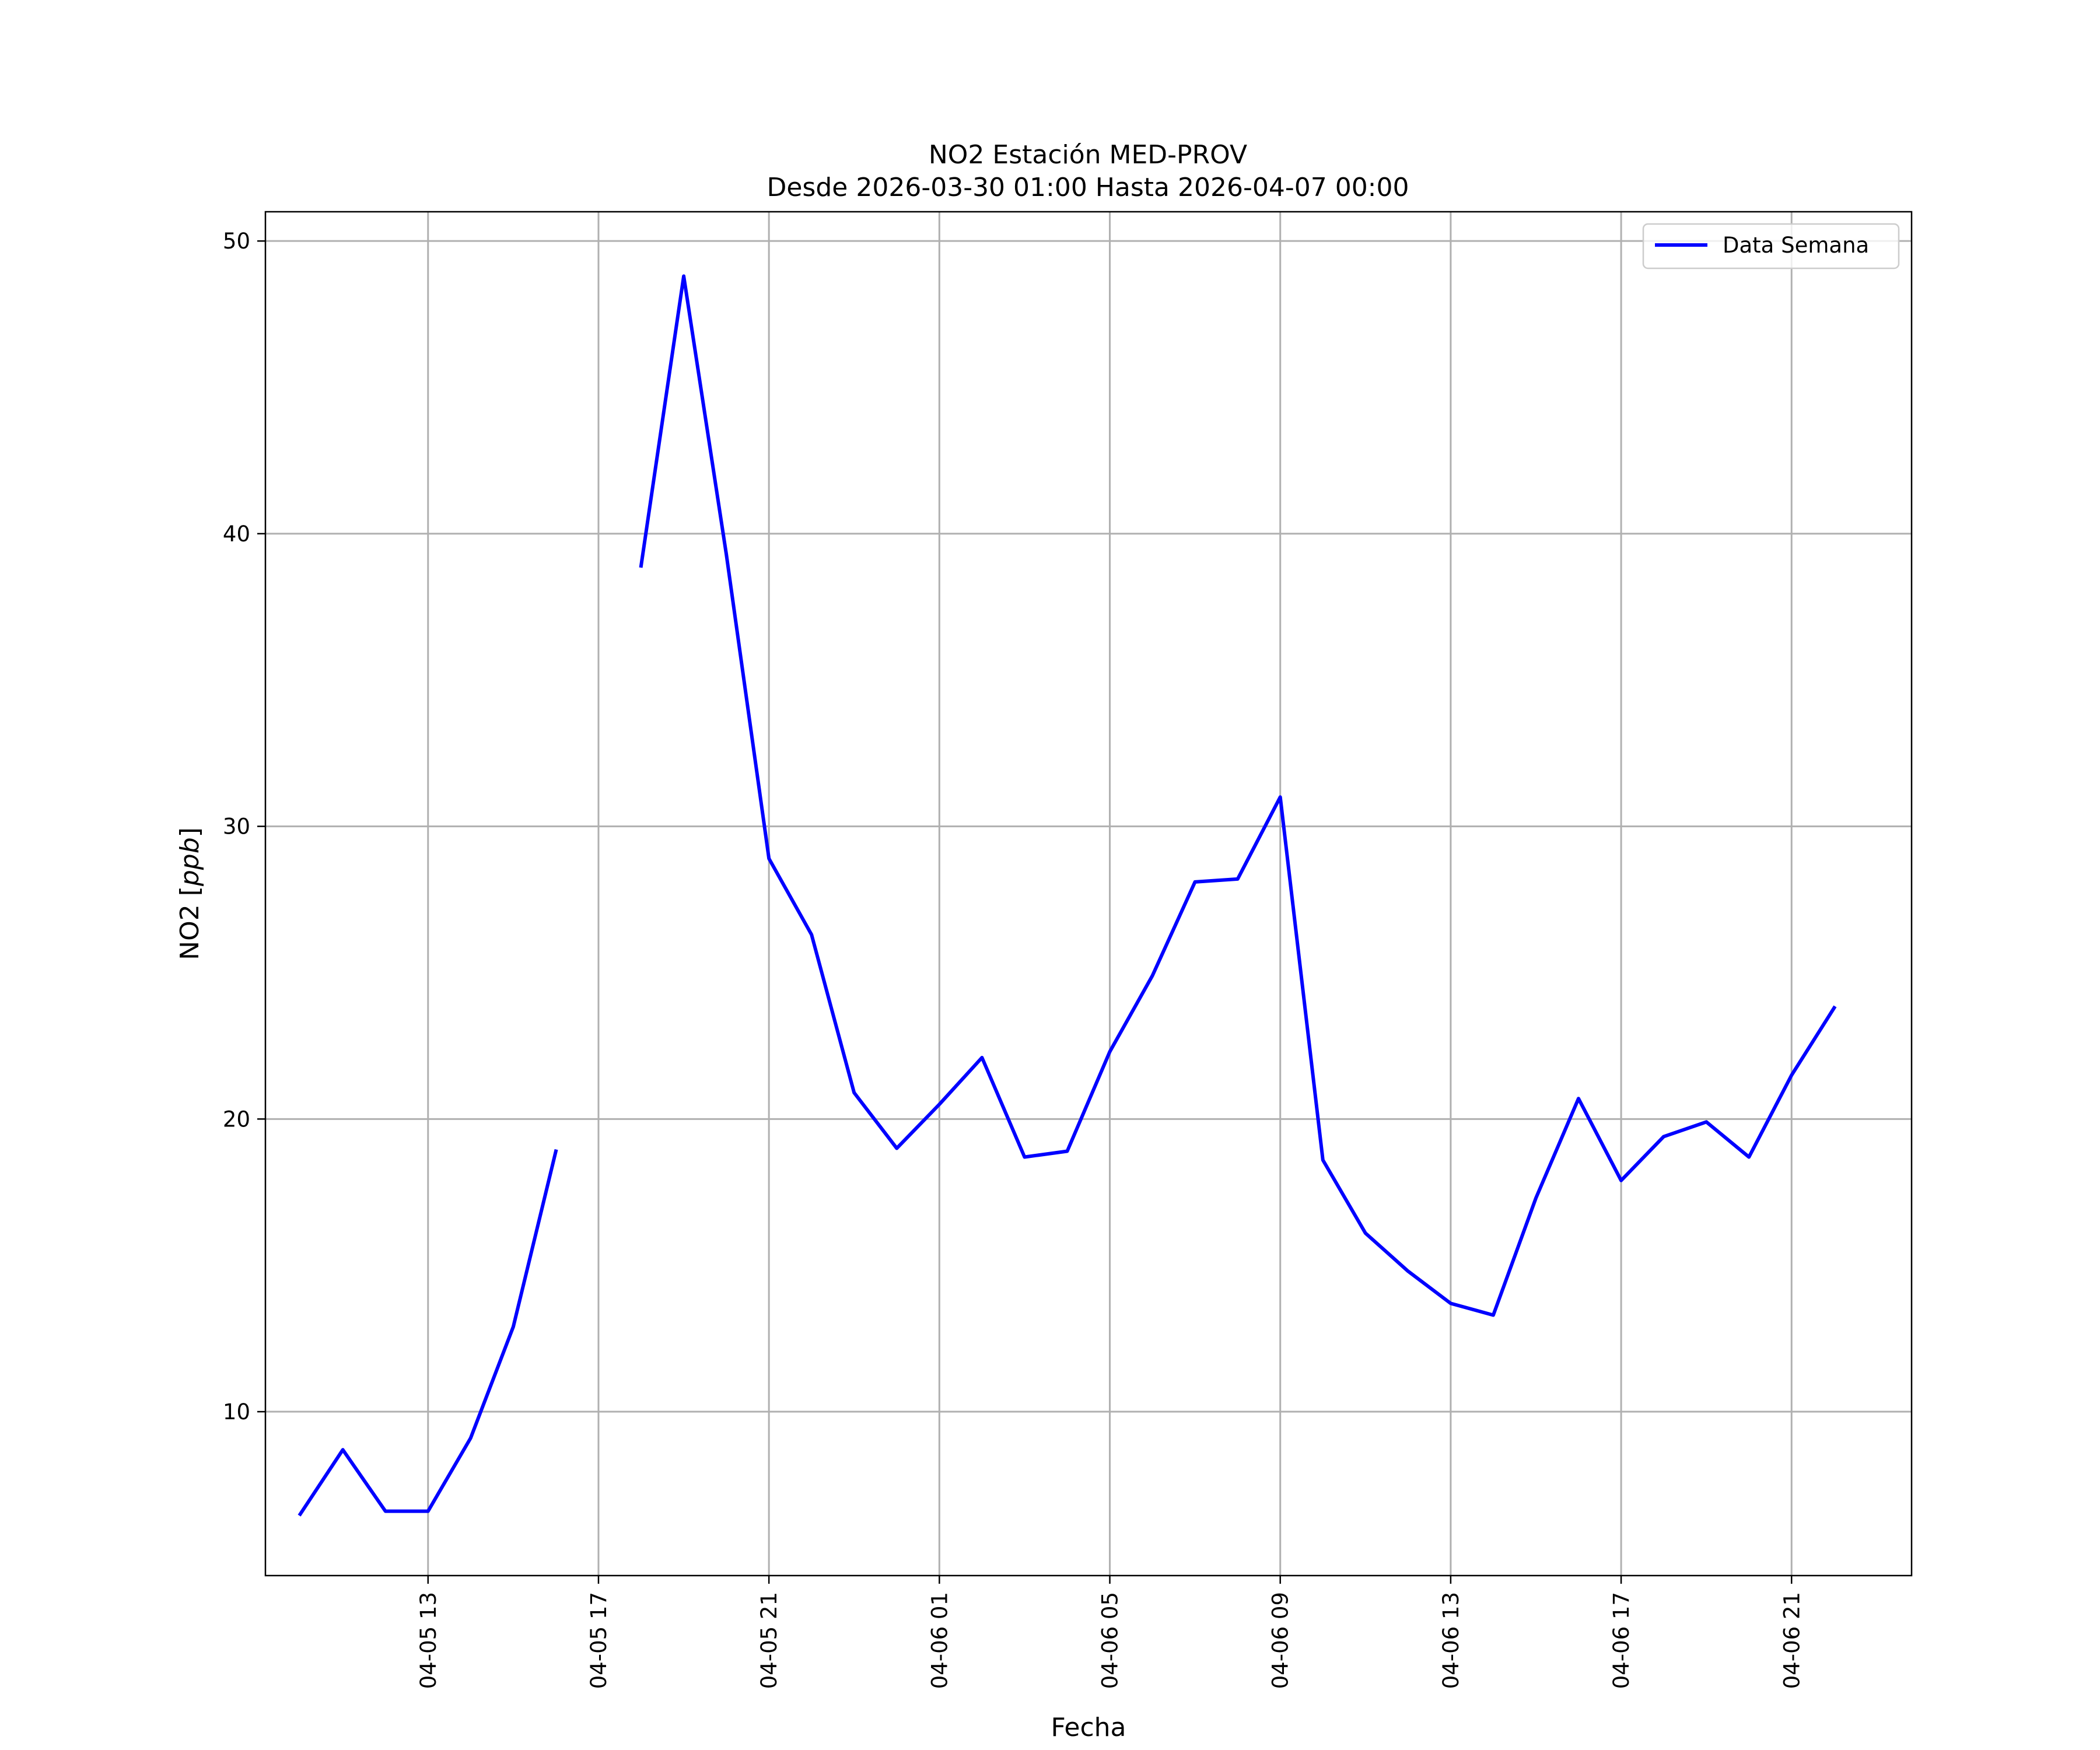  Describe the element at coordinates (1791, 1640) in the screenshot. I see `x-tick-label: 04-06 21` at that location.